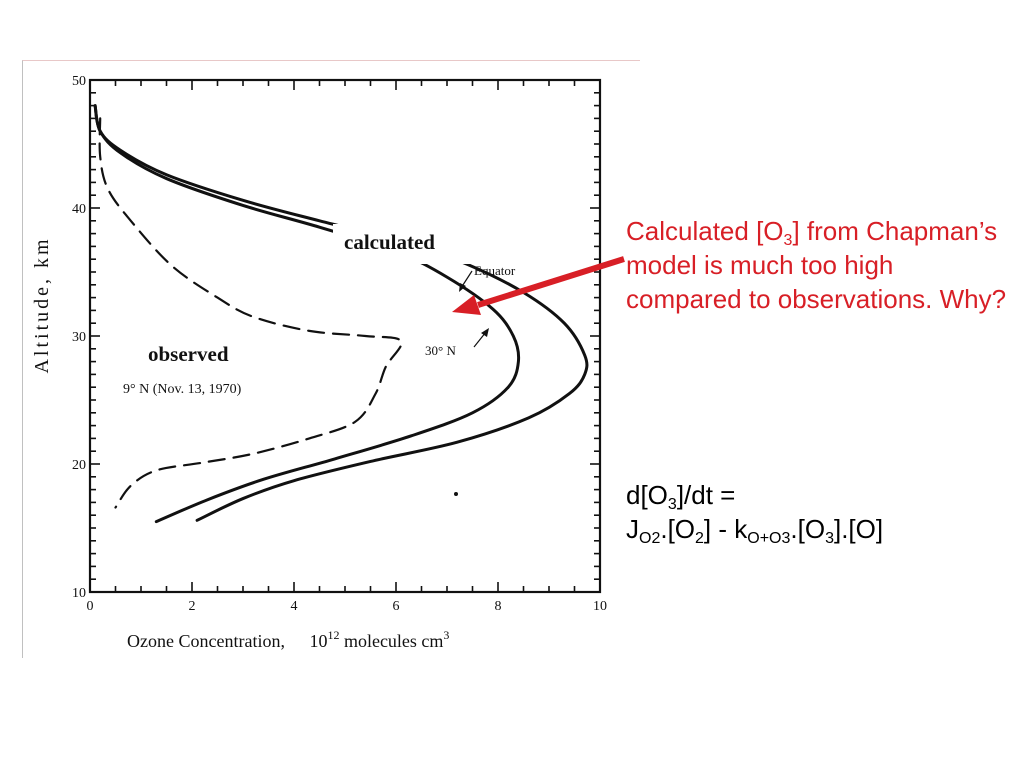 This screenshot has width=1024, height=768. Describe the element at coordinates (42, 304) in the screenshot. I see `y-axis-label: Altitude, km` at that location.